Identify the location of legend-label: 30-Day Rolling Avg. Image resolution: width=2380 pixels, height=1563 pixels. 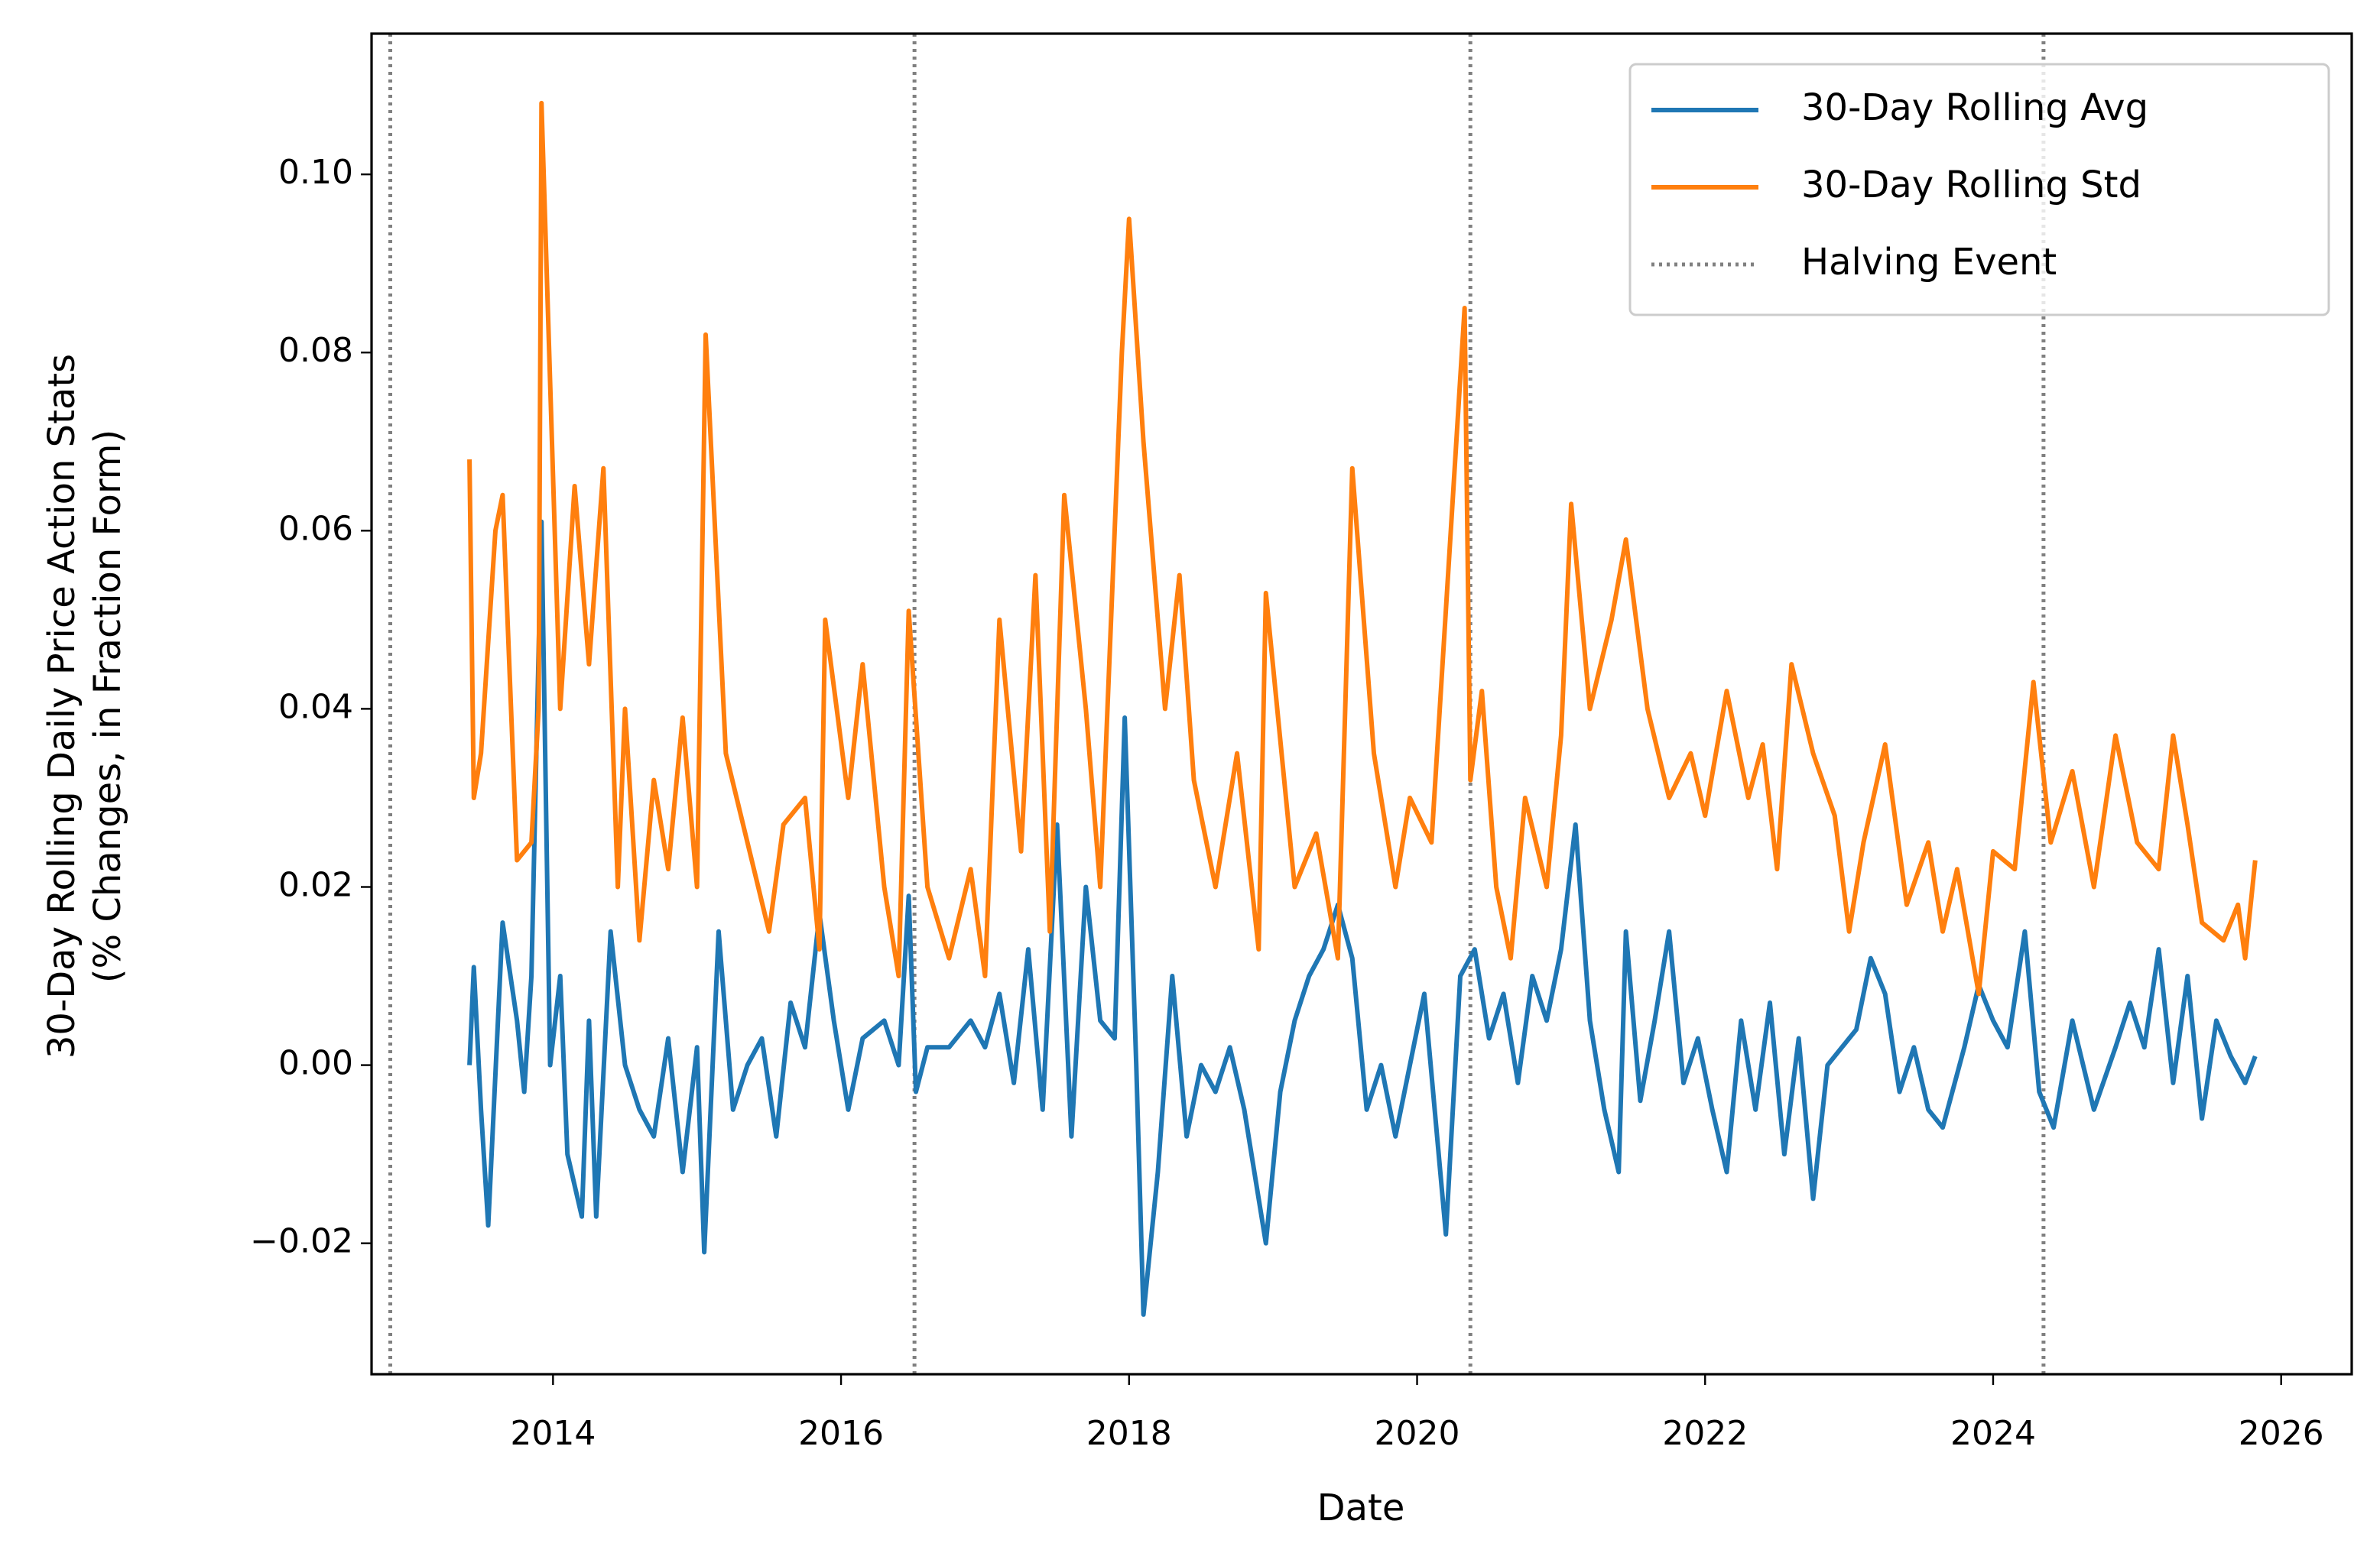
(1974, 107).